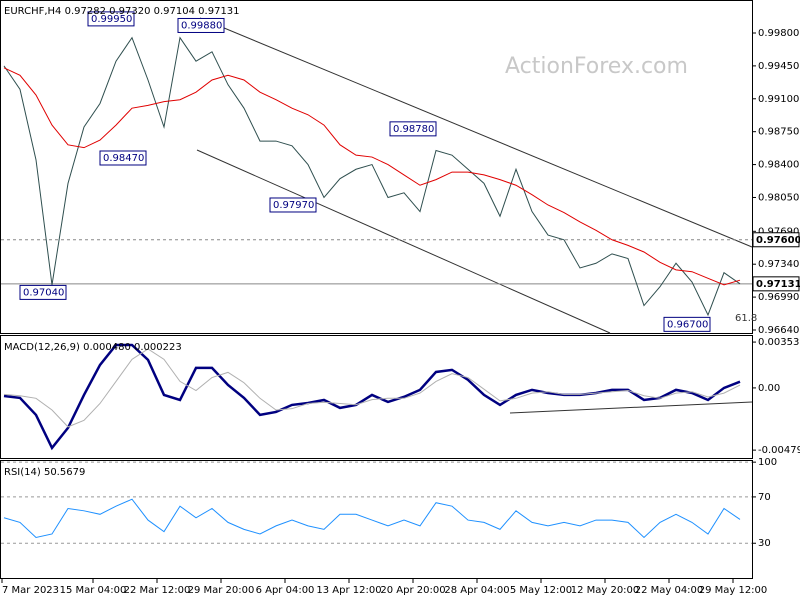 This screenshot has height=600, width=800. What do you see at coordinates (778, 330) in the screenshot?
I see `y-tick-label: 0.96640` at bounding box center [778, 330].